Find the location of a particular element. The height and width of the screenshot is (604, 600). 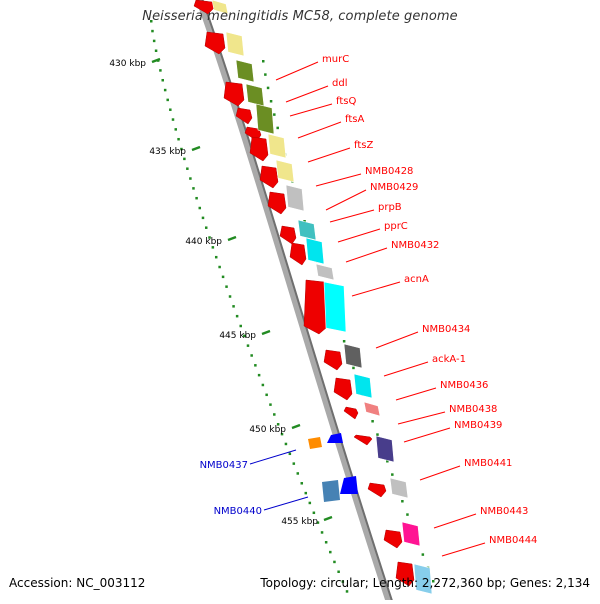

gene-label: ftsA is located at coordinates (354, 119).